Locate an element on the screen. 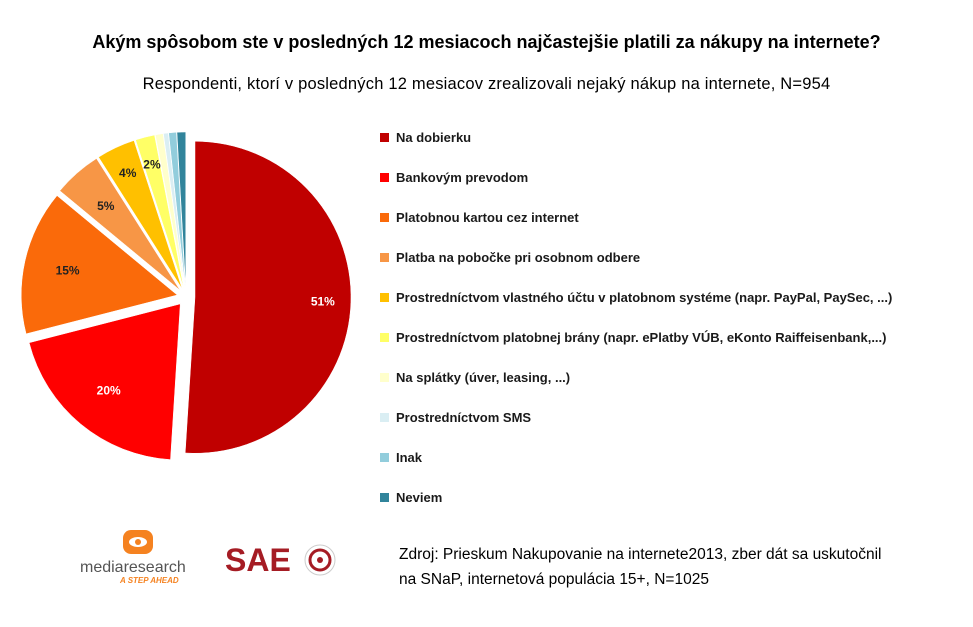  legend-item: Na dobierku is located at coordinates (425, 137).